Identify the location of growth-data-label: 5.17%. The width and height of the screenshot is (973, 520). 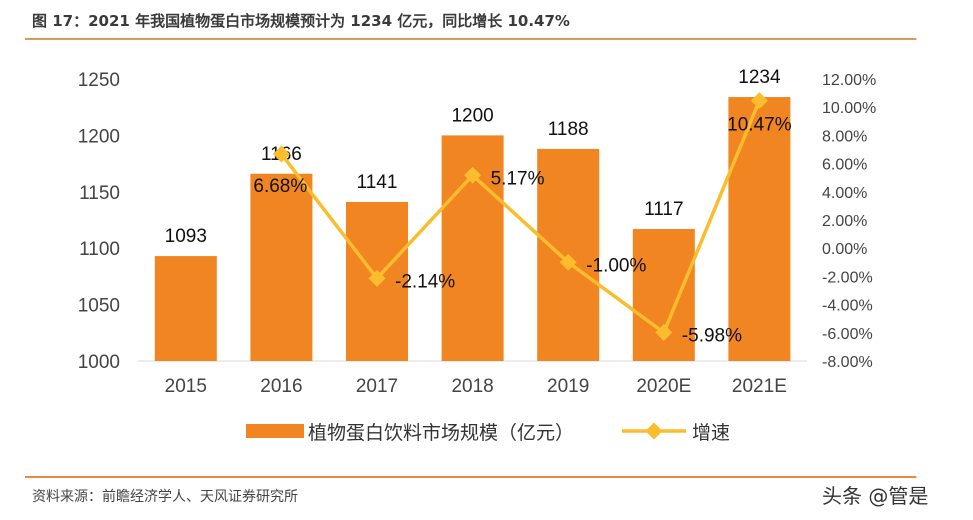
(518, 178).